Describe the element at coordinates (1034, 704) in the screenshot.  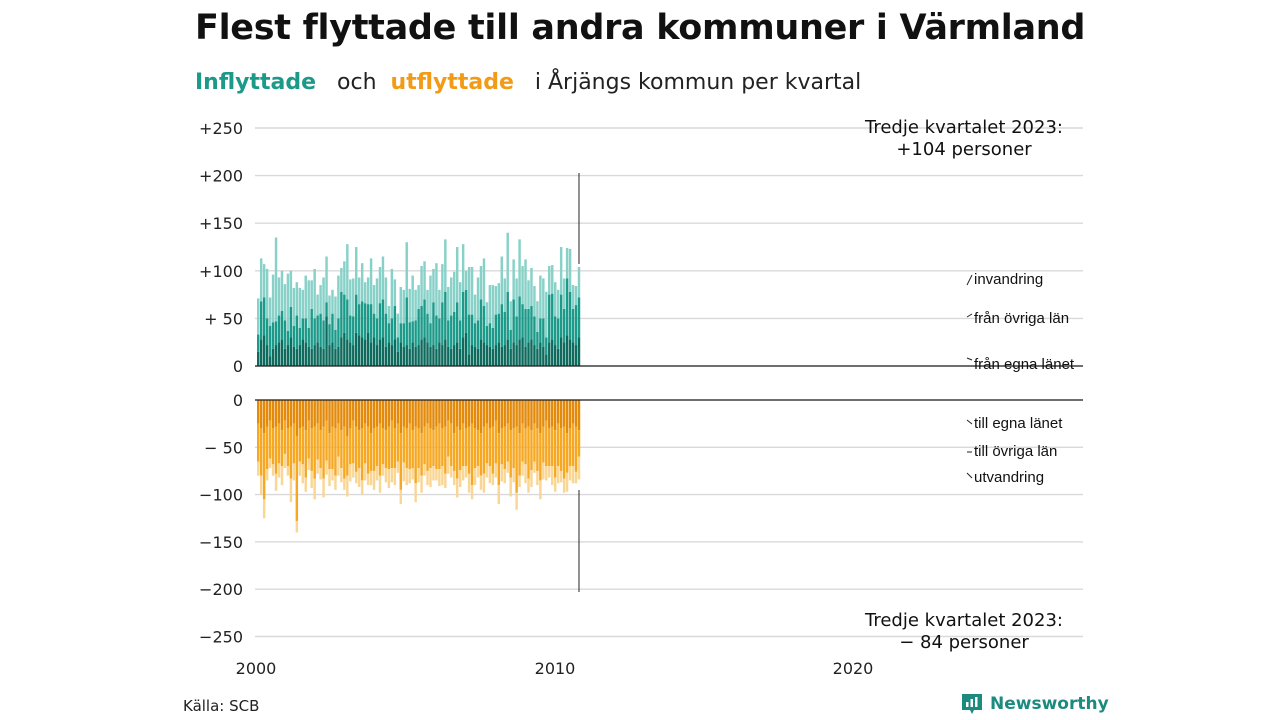
I see `brand: Newsworthy` at that location.